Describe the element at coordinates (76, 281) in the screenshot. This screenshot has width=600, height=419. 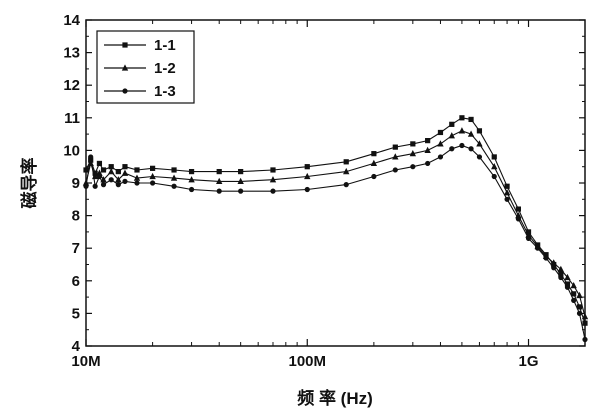
I see `y-tick-label: 6` at that location.